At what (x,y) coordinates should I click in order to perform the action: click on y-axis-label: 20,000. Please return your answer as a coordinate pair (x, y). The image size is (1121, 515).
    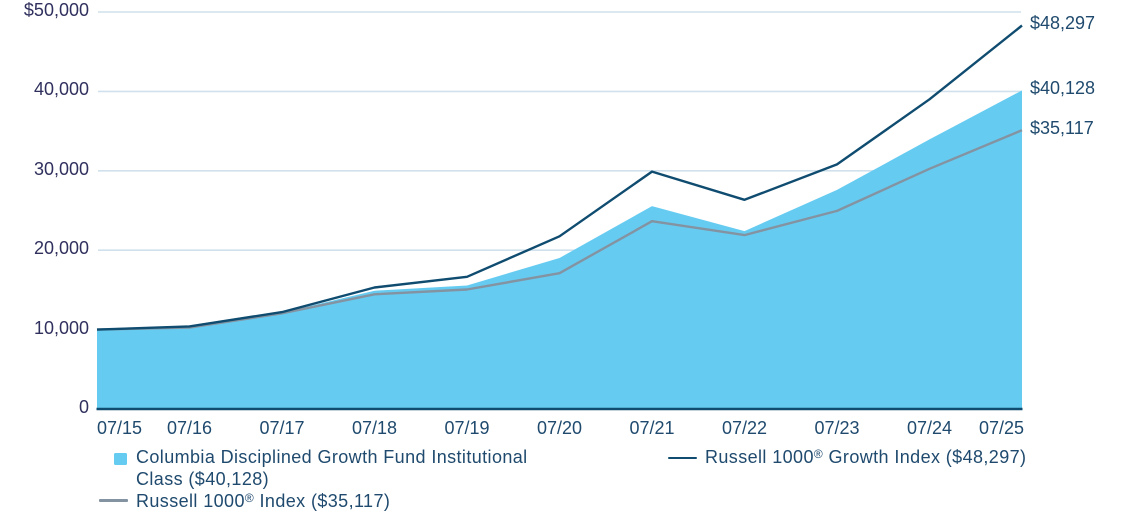
    Looking at the image, I should click on (61, 248).